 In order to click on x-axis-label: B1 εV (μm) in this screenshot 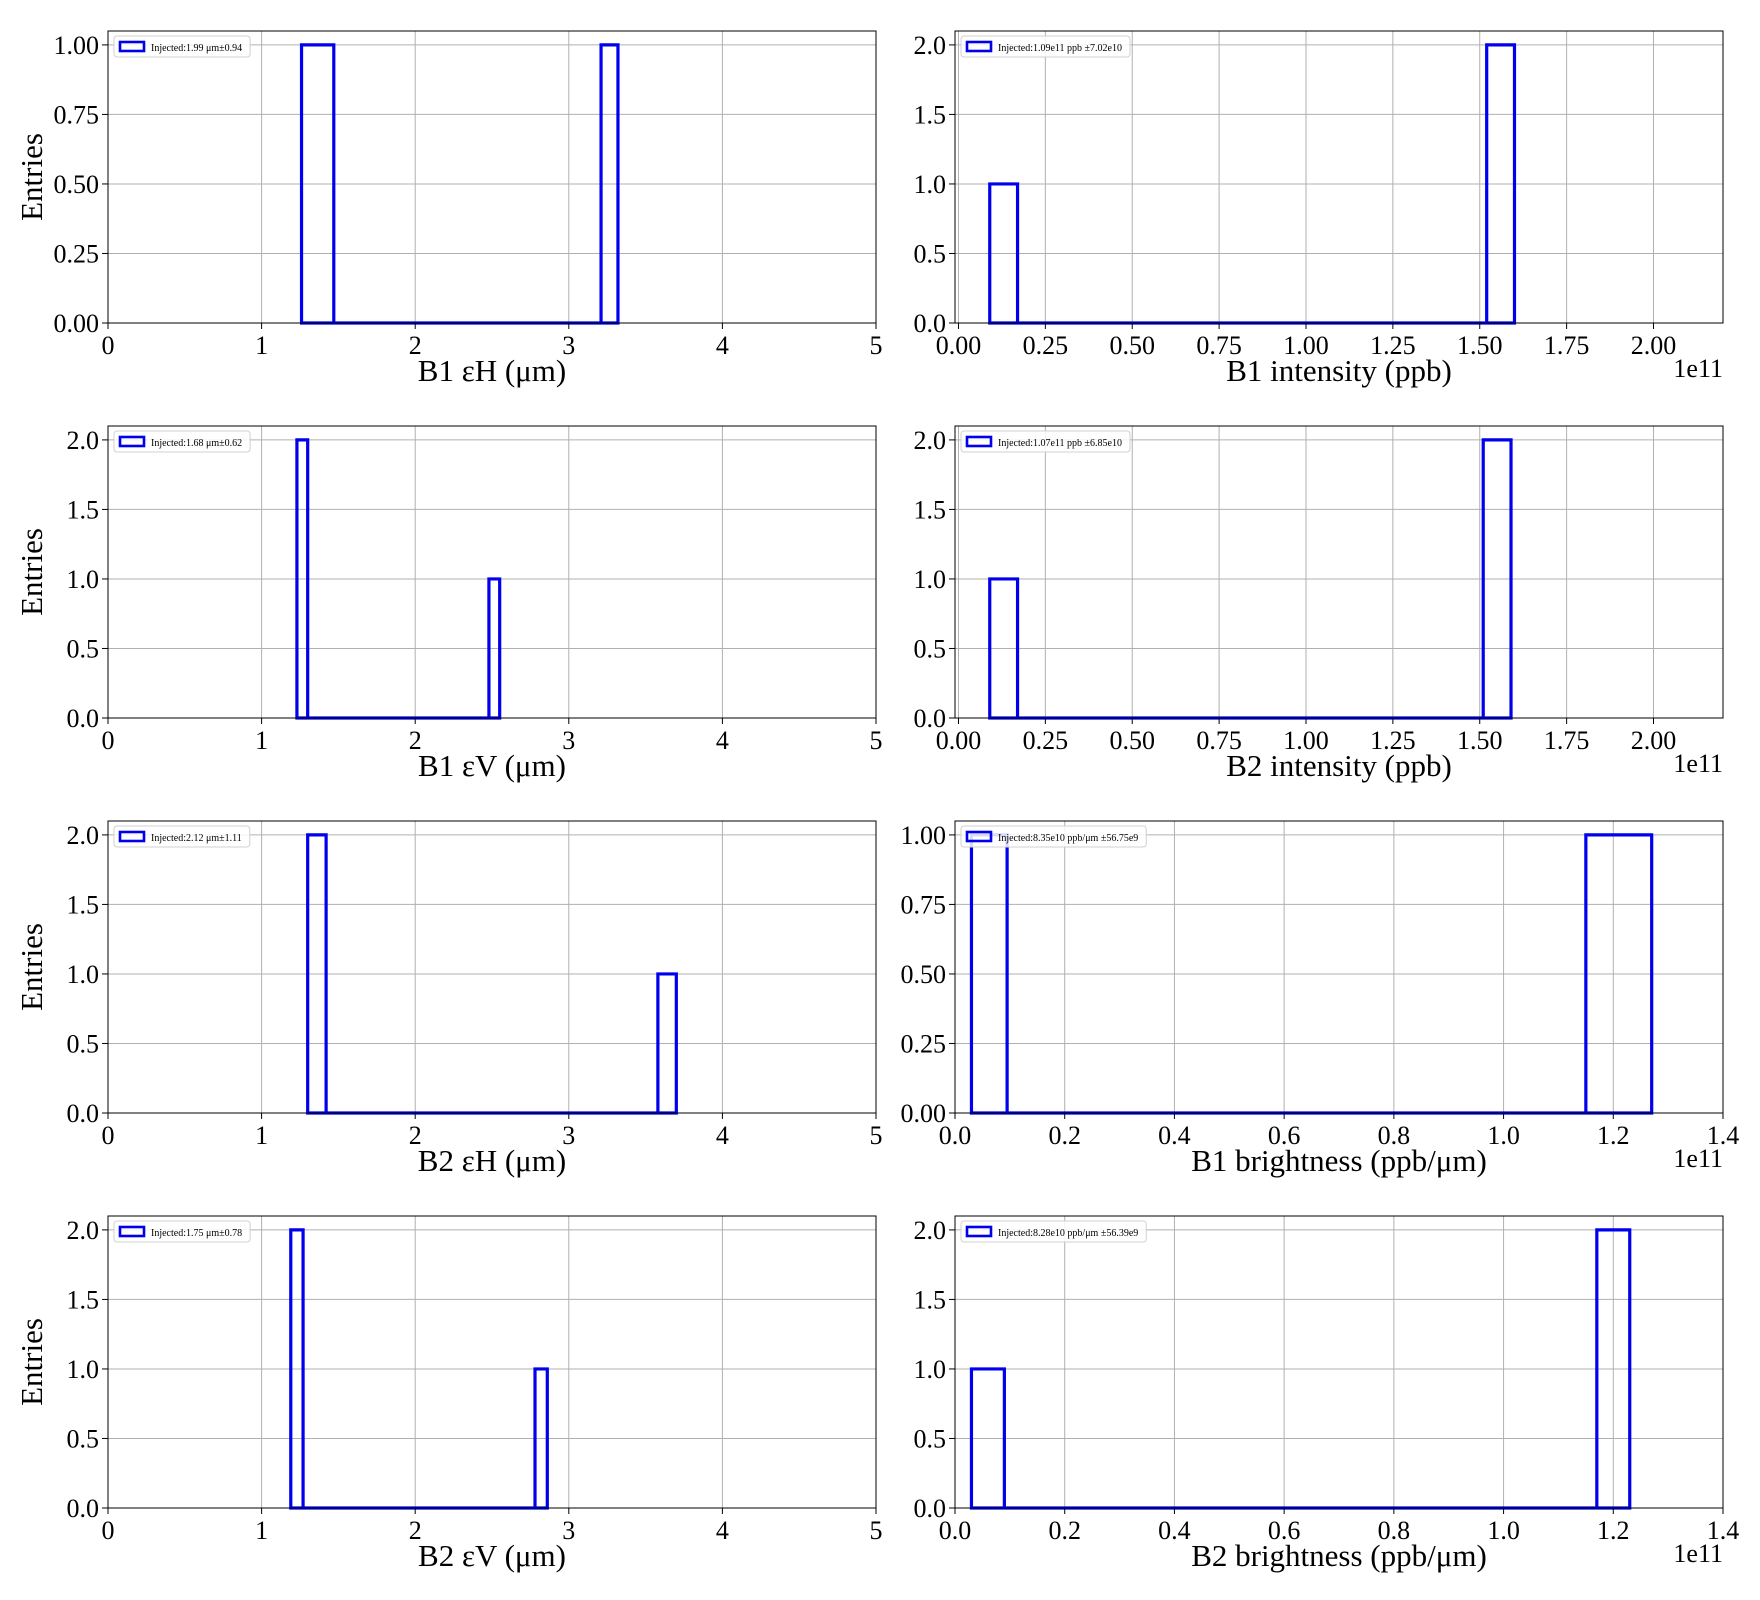, I will do `click(492, 765)`.